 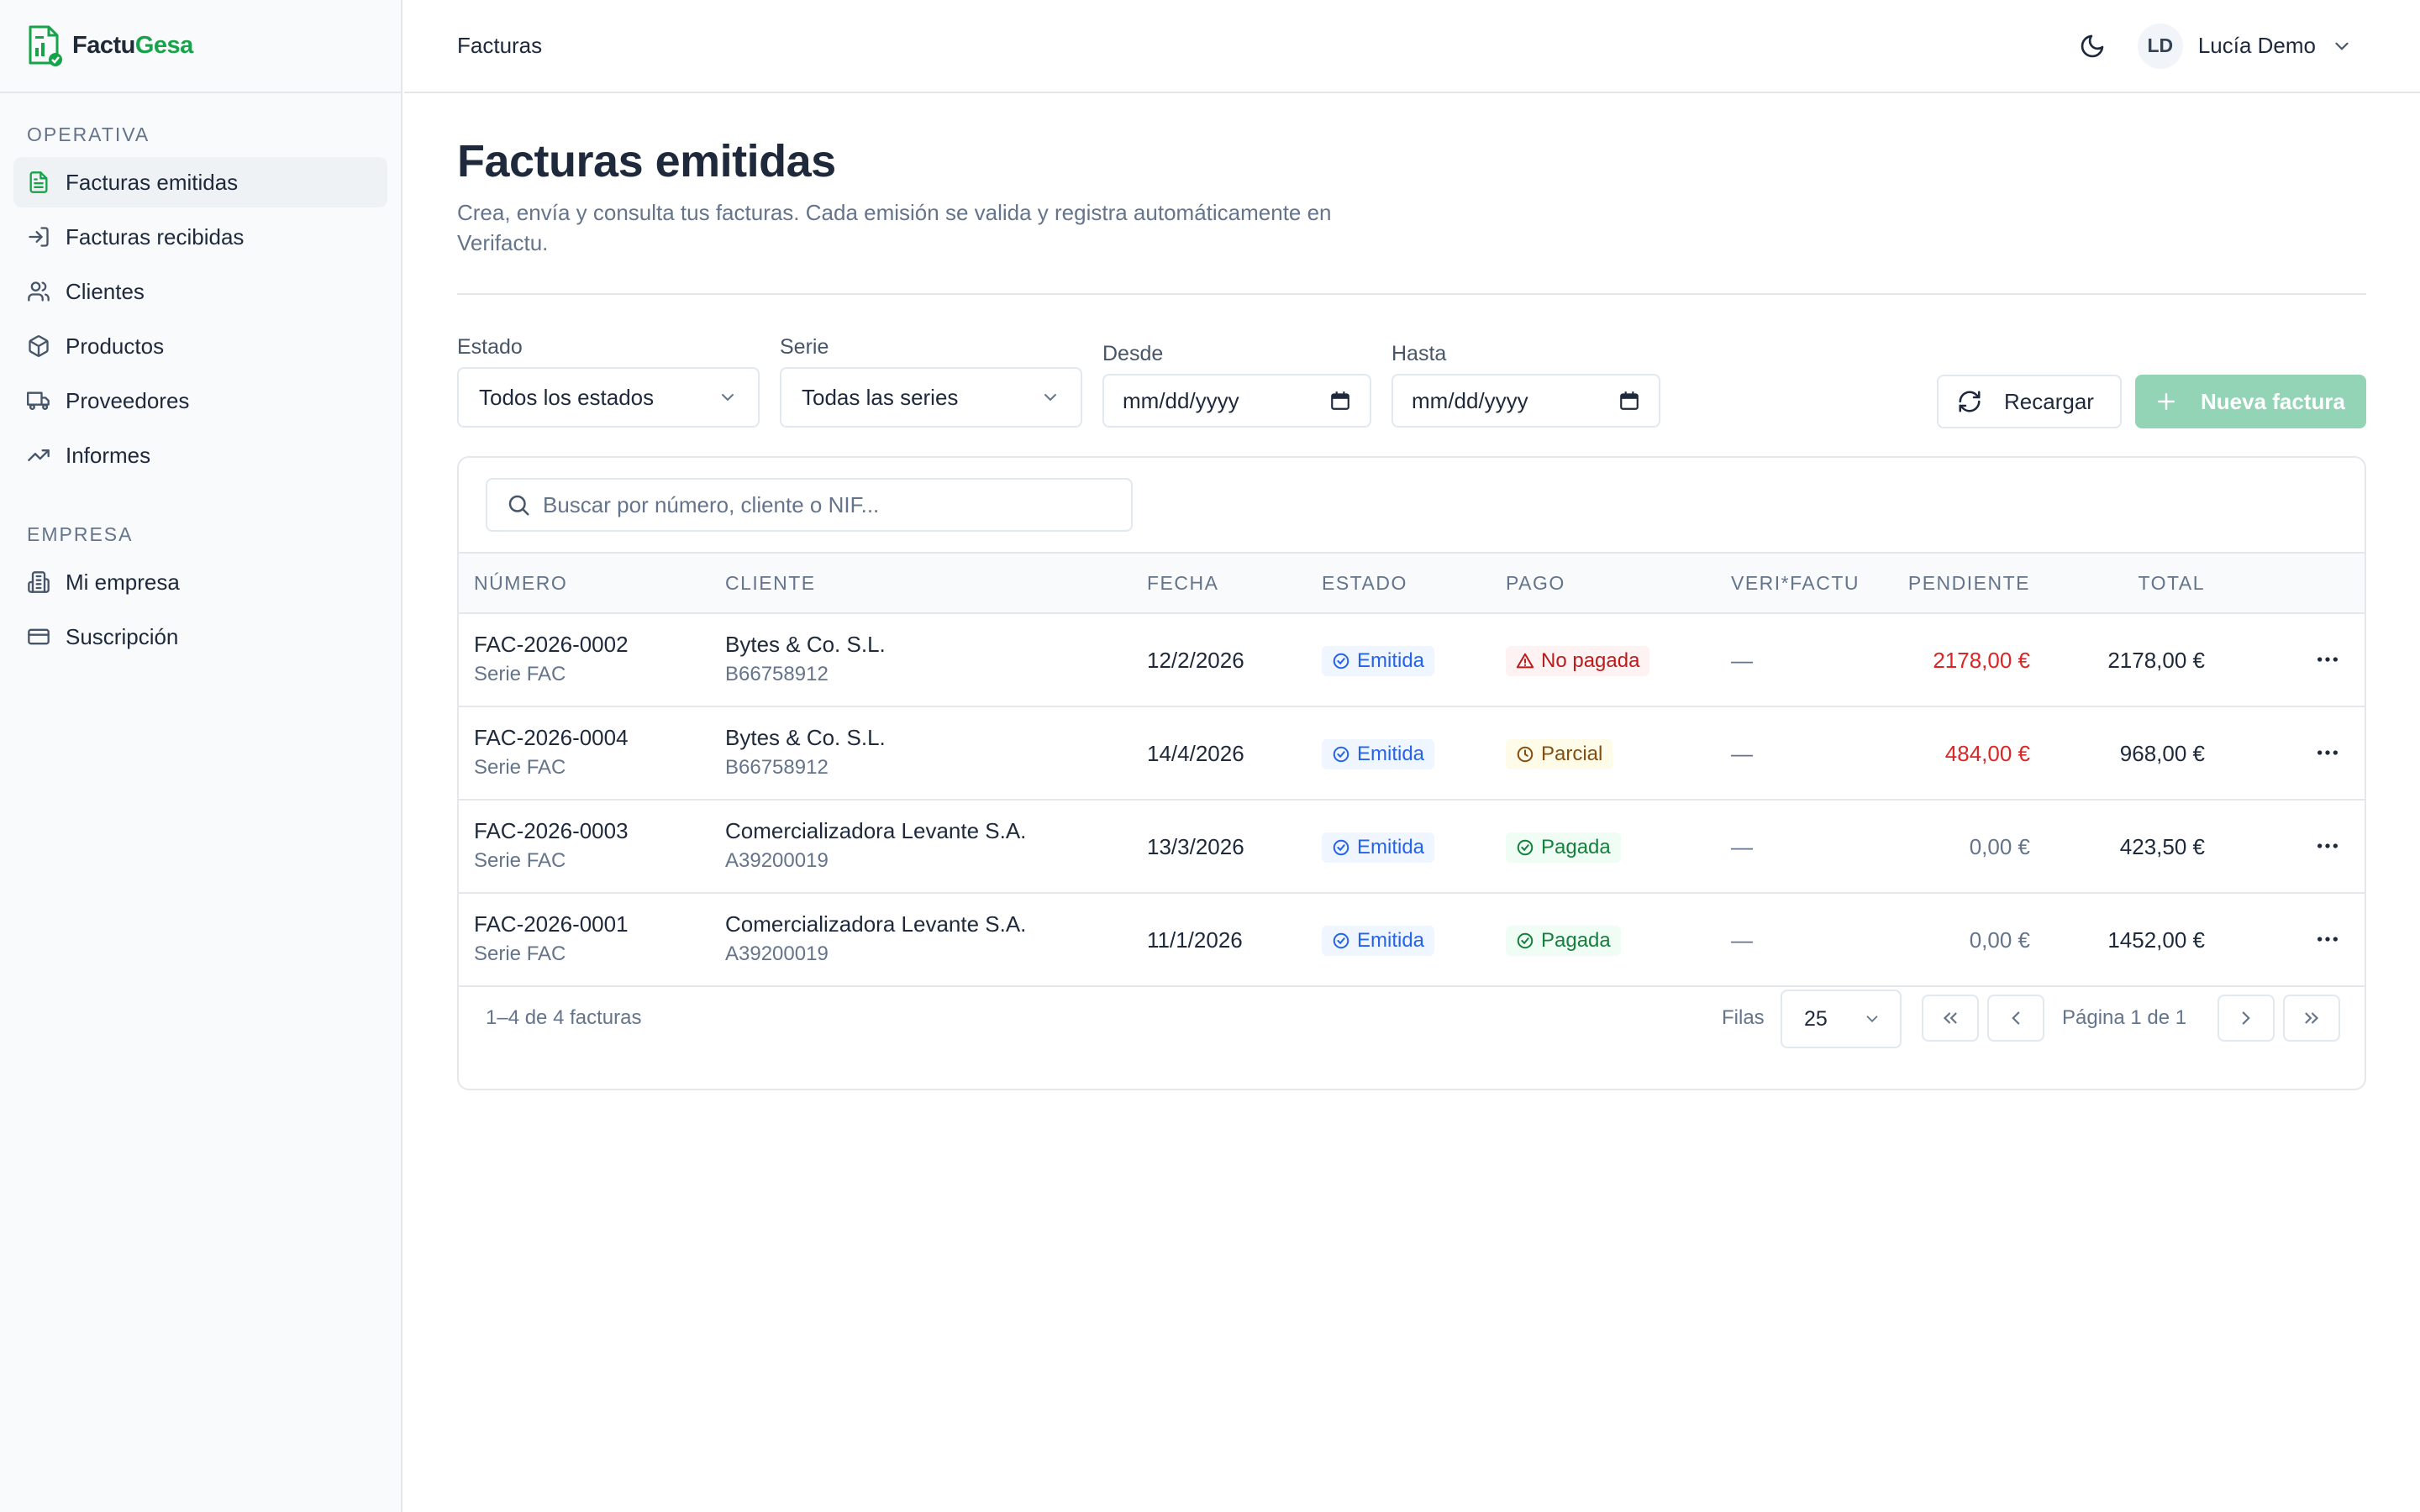 I want to click on desde-date-input: mm/dd/yyyy, so click(x=1236, y=401).